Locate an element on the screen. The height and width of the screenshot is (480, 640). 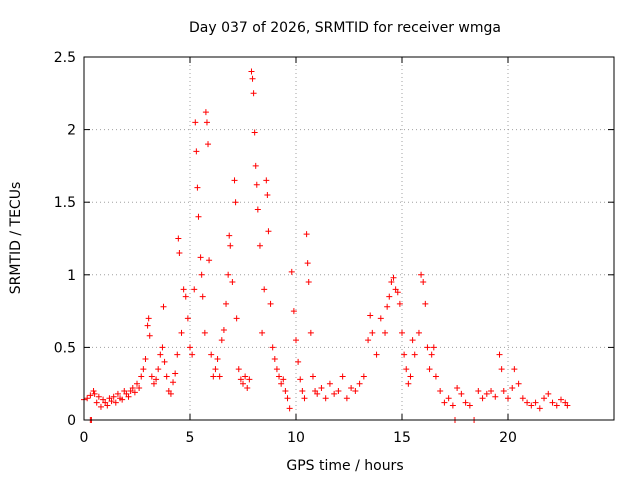
x-axis-label: GPS time / hours is located at coordinates (344, 466).